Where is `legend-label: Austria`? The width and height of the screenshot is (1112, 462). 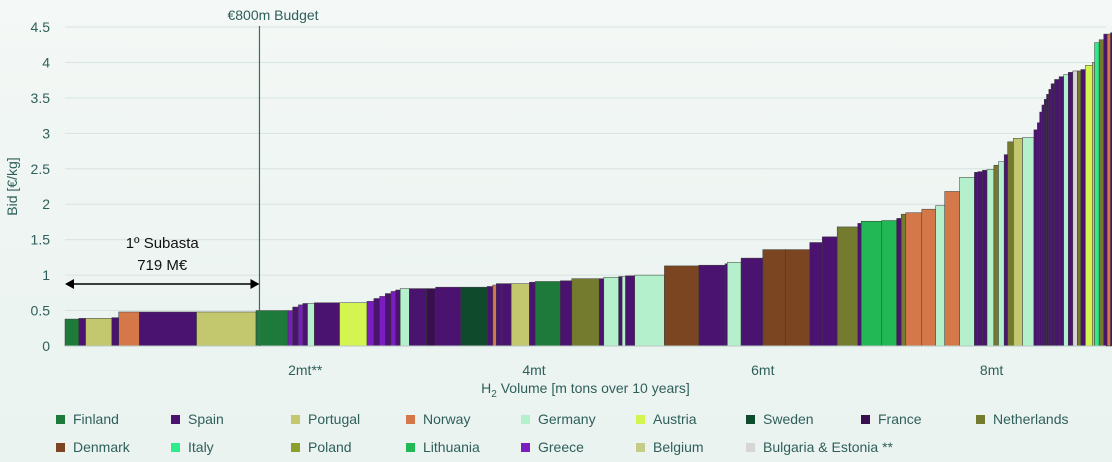 legend-label: Austria is located at coordinates (675, 419).